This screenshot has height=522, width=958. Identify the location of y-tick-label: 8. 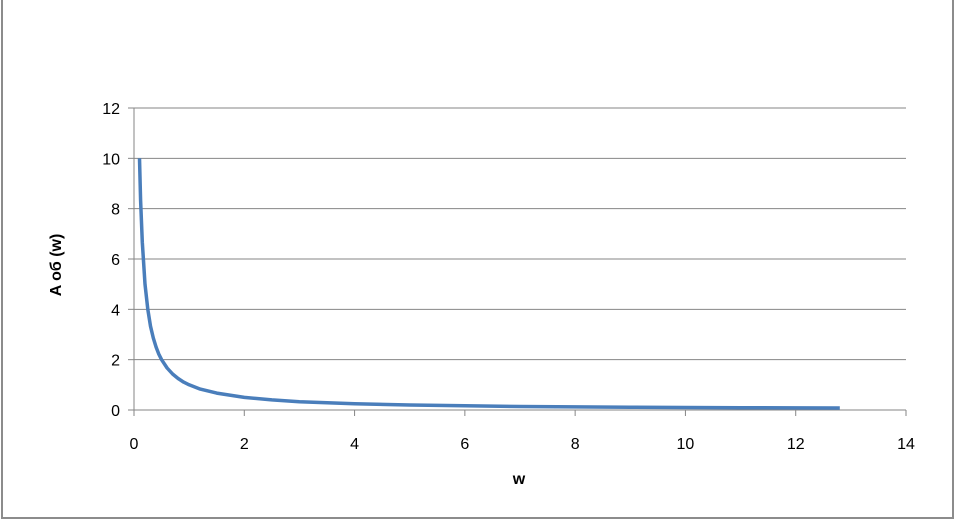
(115, 210).